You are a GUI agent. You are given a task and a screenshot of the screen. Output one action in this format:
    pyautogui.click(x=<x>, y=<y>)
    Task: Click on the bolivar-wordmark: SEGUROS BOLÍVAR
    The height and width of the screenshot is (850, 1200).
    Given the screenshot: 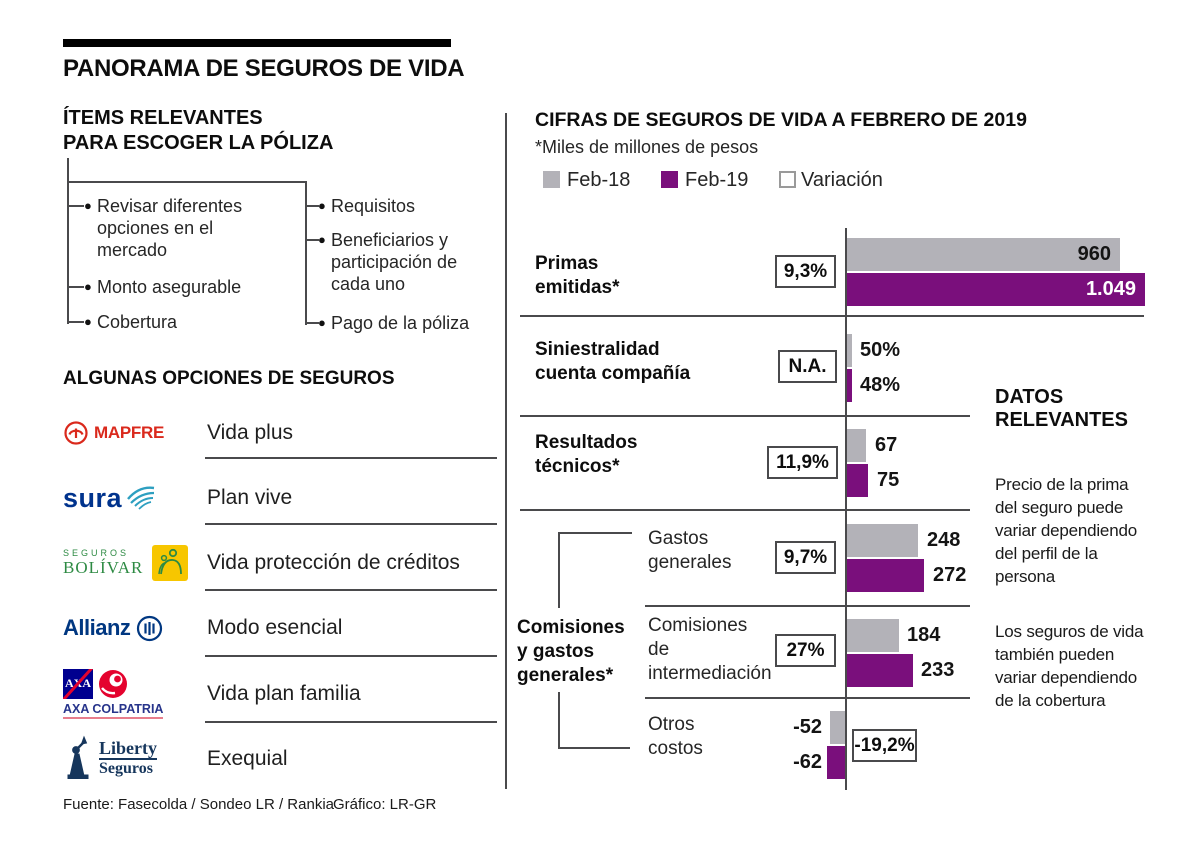 What is the action you would take?
    pyautogui.click(x=103, y=563)
    